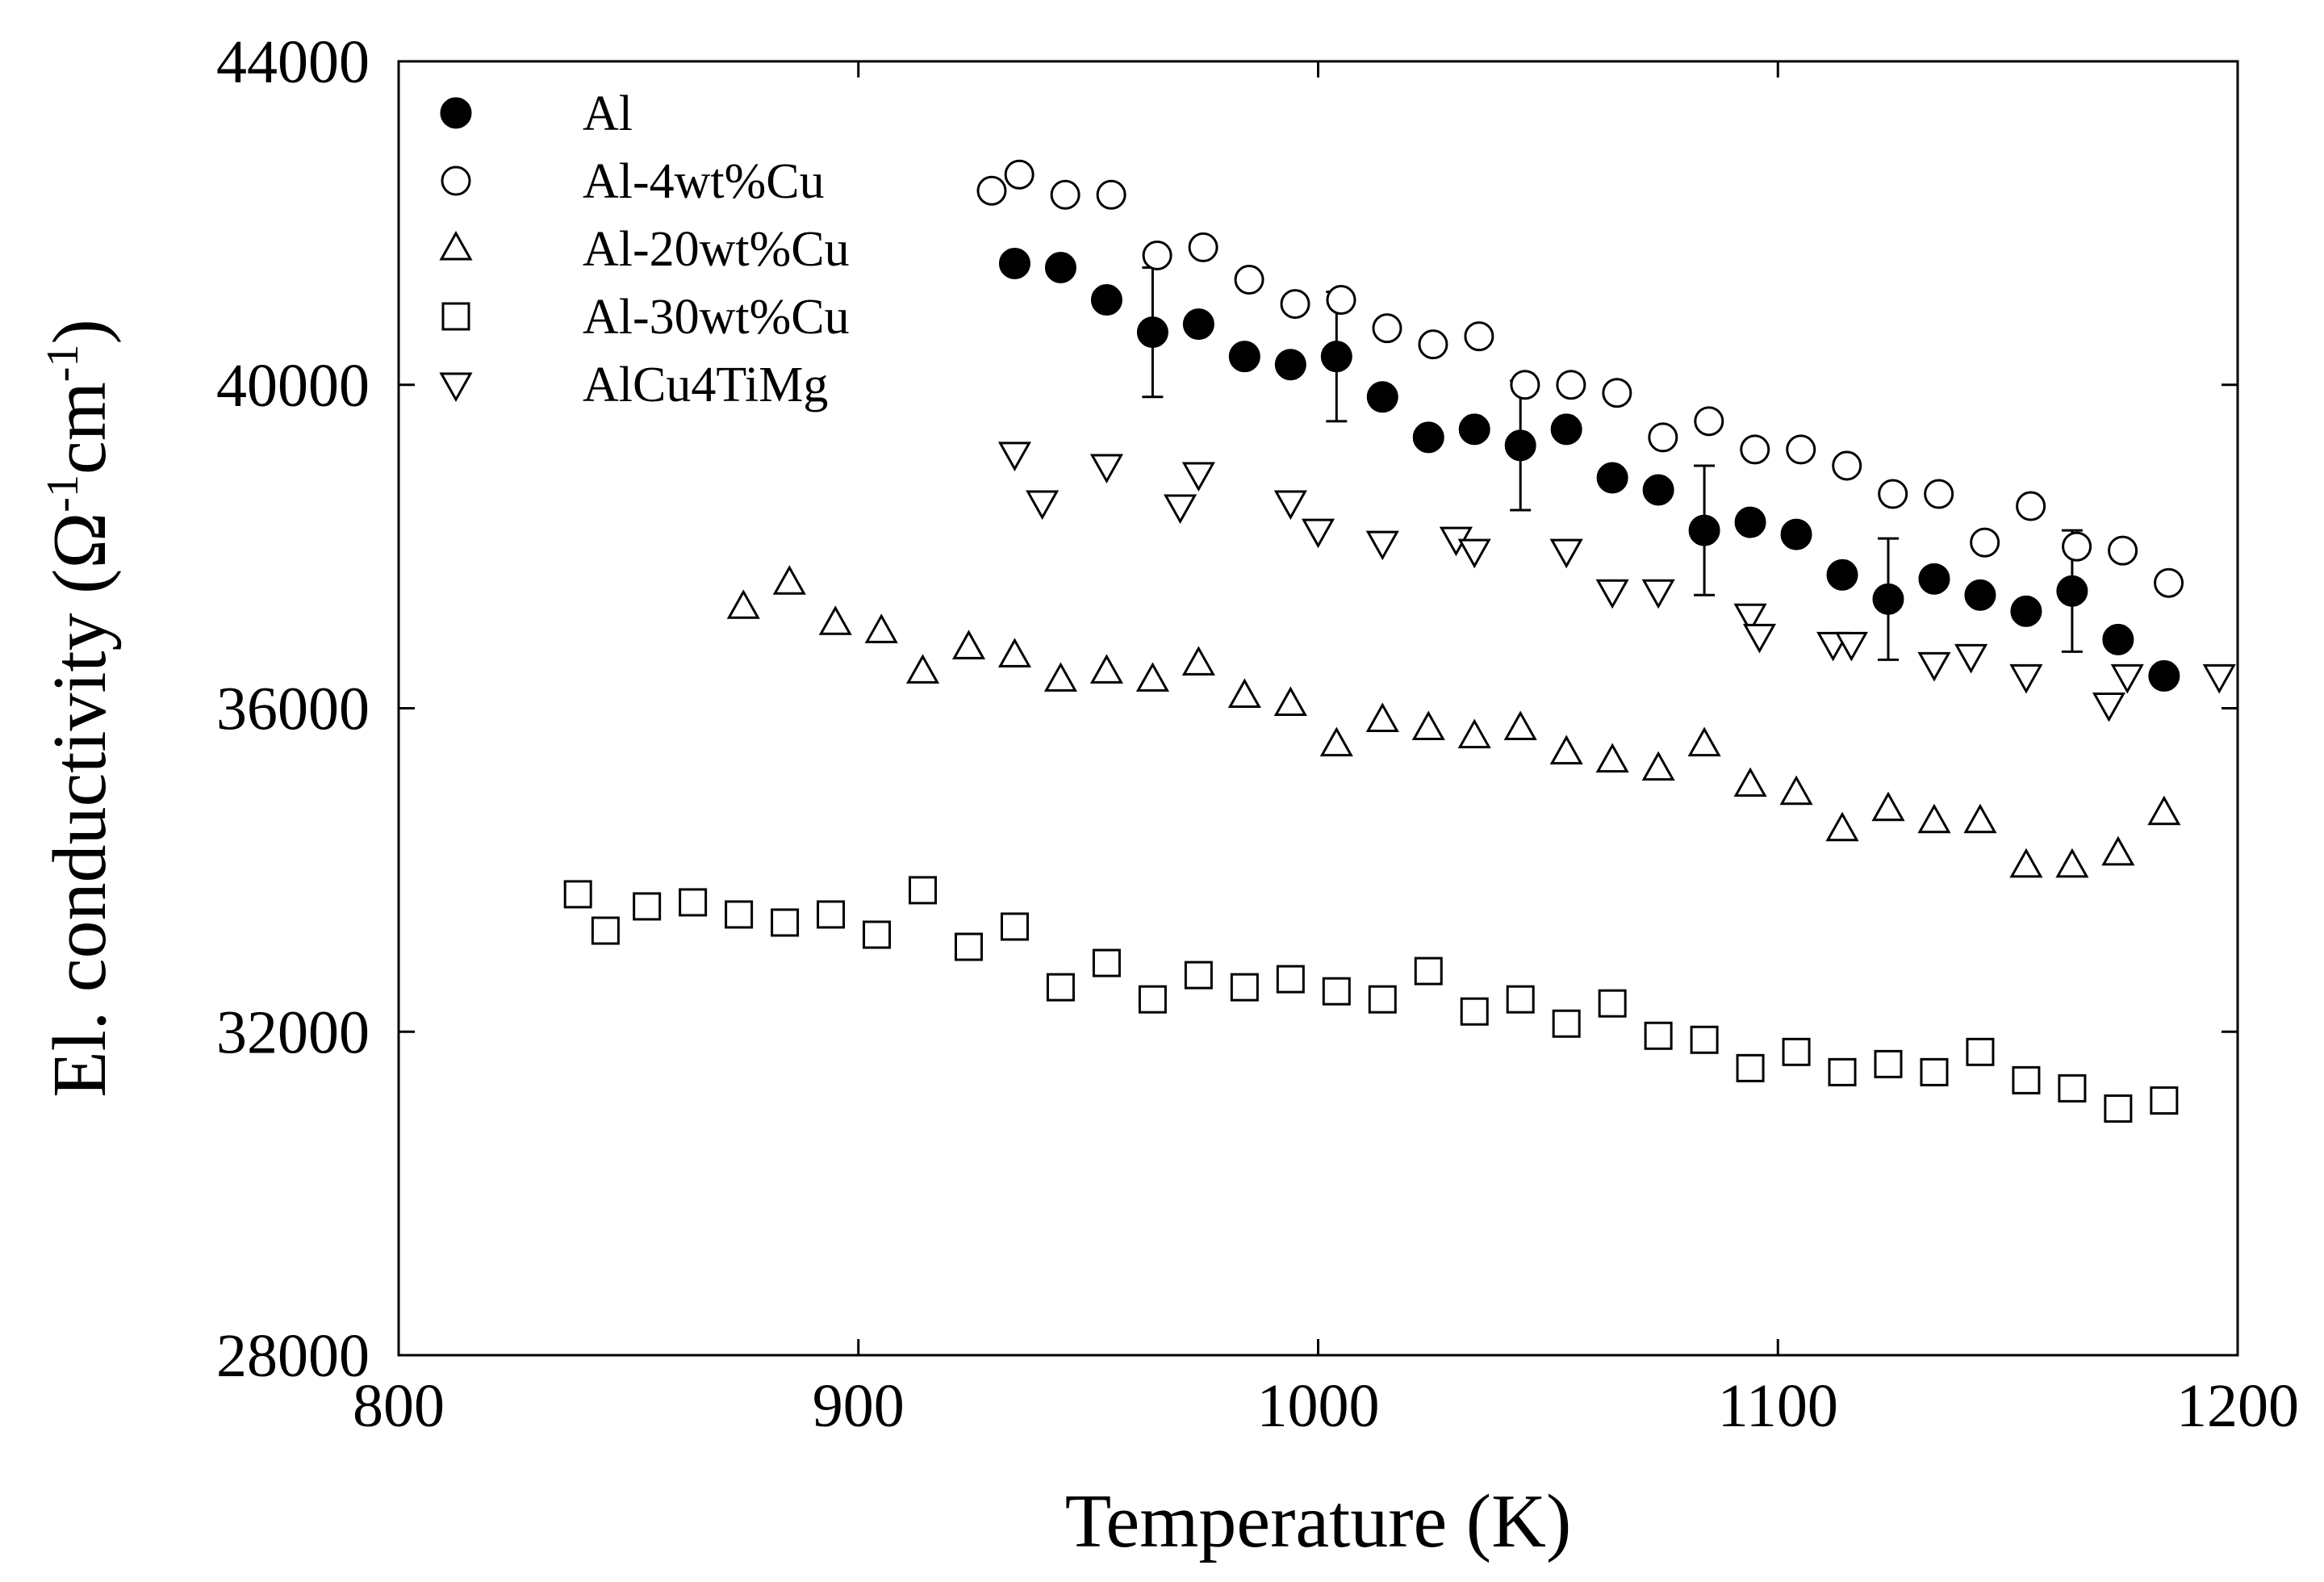 The image size is (2324, 1582). Describe the element at coordinates (293, 386) in the screenshot. I see `y-tick-label: 40000` at that location.